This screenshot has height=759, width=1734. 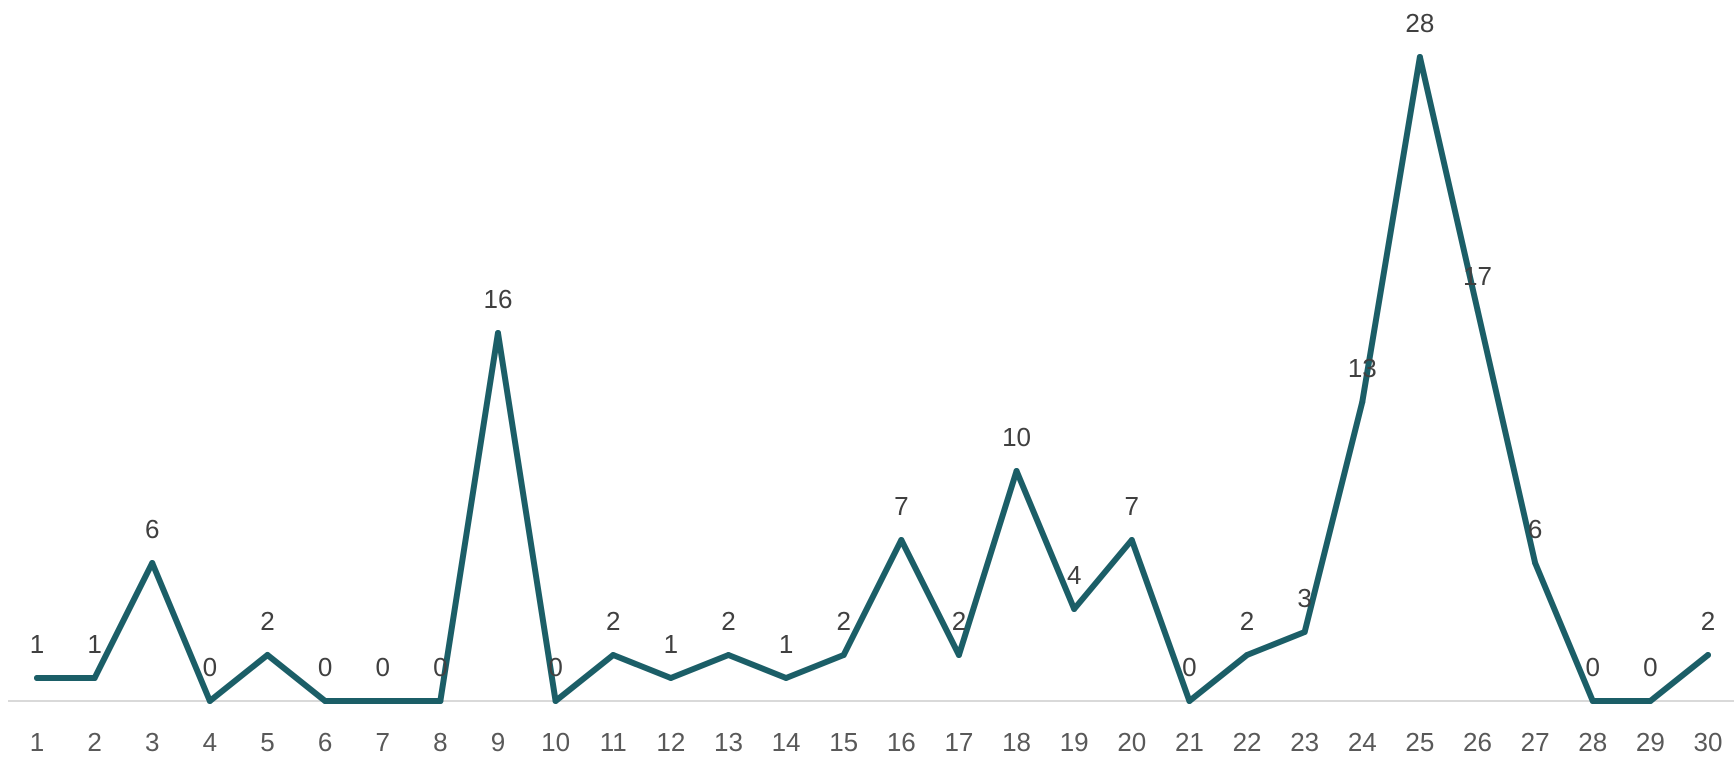 I want to click on data-label: 13, so click(x=1362, y=368).